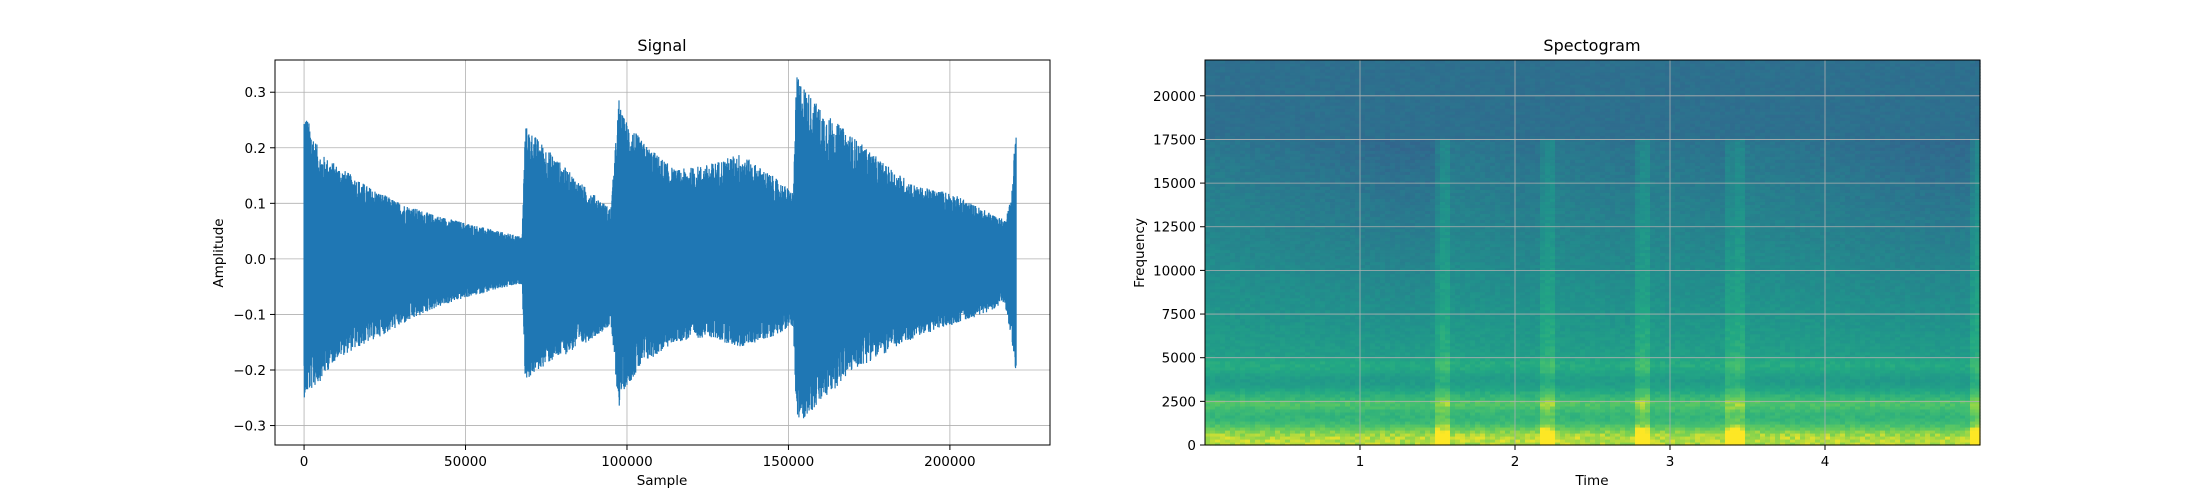  Describe the element at coordinates (255, 149) in the screenshot. I see `signal-y-tick-label: 0.2` at that location.